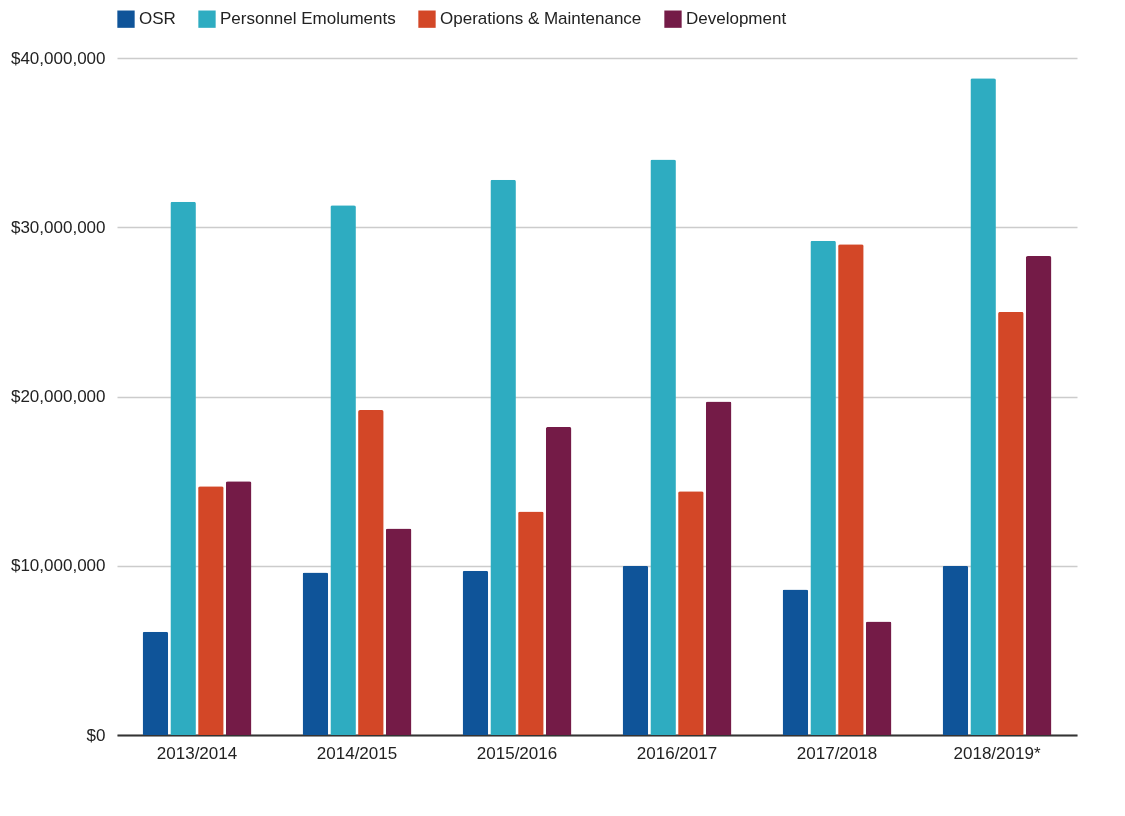 Image resolution: width=1125 pixels, height=816 pixels. Describe the element at coordinates (837, 753) in the screenshot. I see `x-tick-label: 2017/2018` at that location.